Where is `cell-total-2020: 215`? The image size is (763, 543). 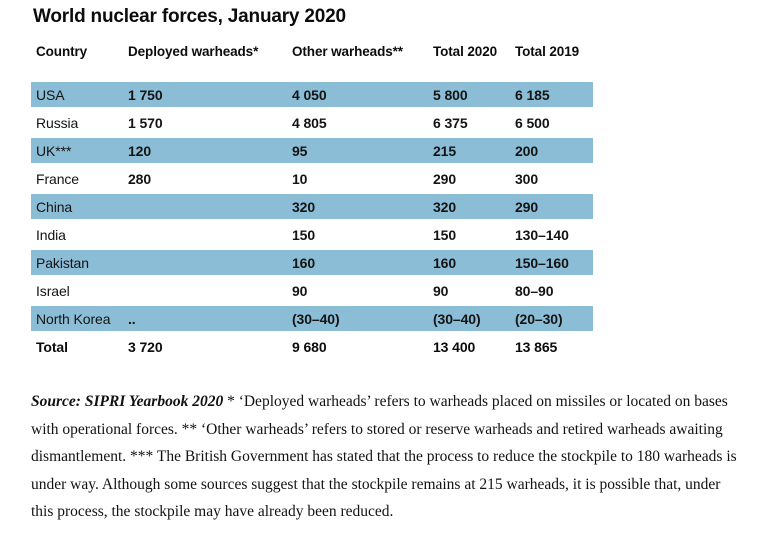 cell-total-2020: 215 is located at coordinates (445, 150).